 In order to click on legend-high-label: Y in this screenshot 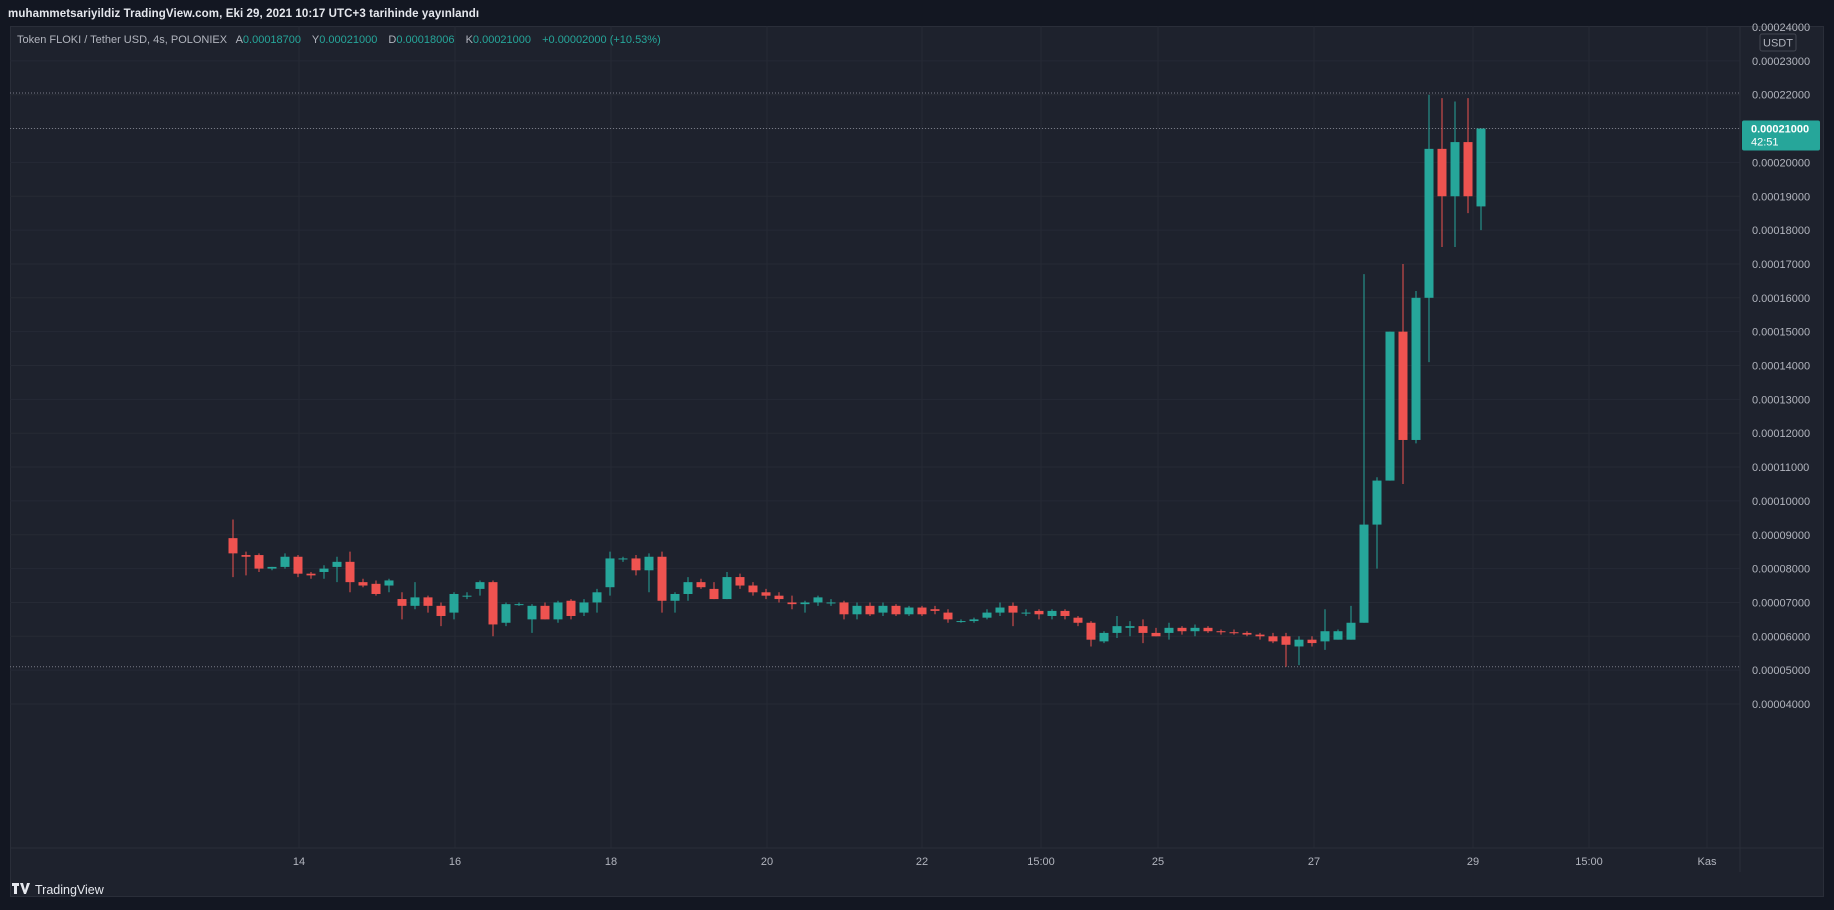, I will do `click(315, 40)`.